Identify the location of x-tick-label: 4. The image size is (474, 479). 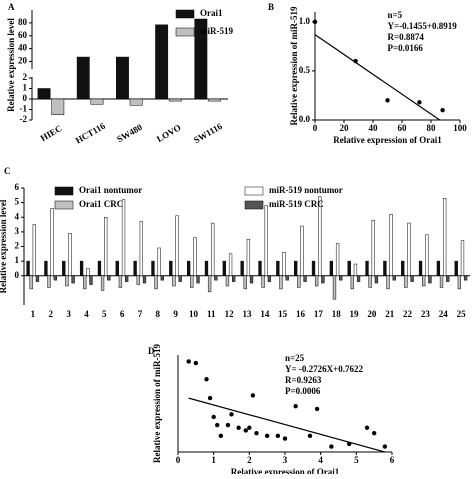
(86, 314).